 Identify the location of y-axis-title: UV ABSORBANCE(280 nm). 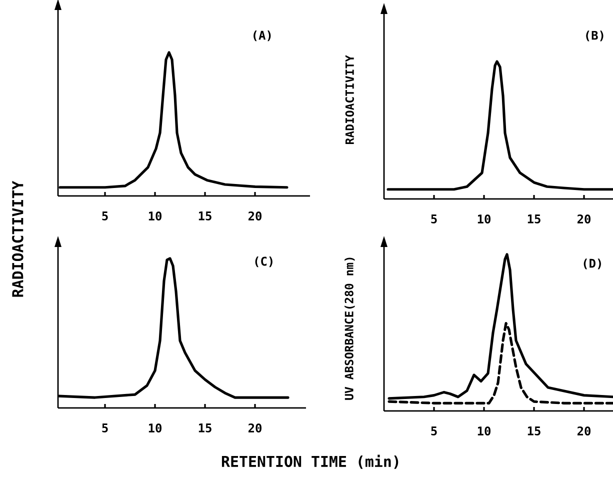
(349, 329).